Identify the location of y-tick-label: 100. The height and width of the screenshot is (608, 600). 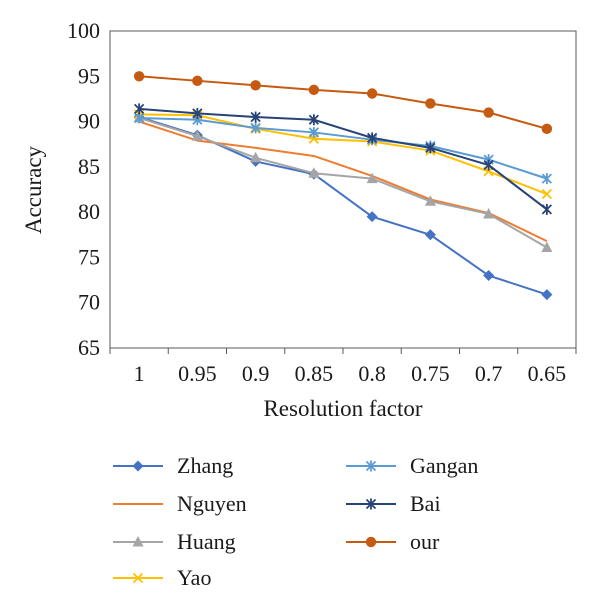
(83, 30).